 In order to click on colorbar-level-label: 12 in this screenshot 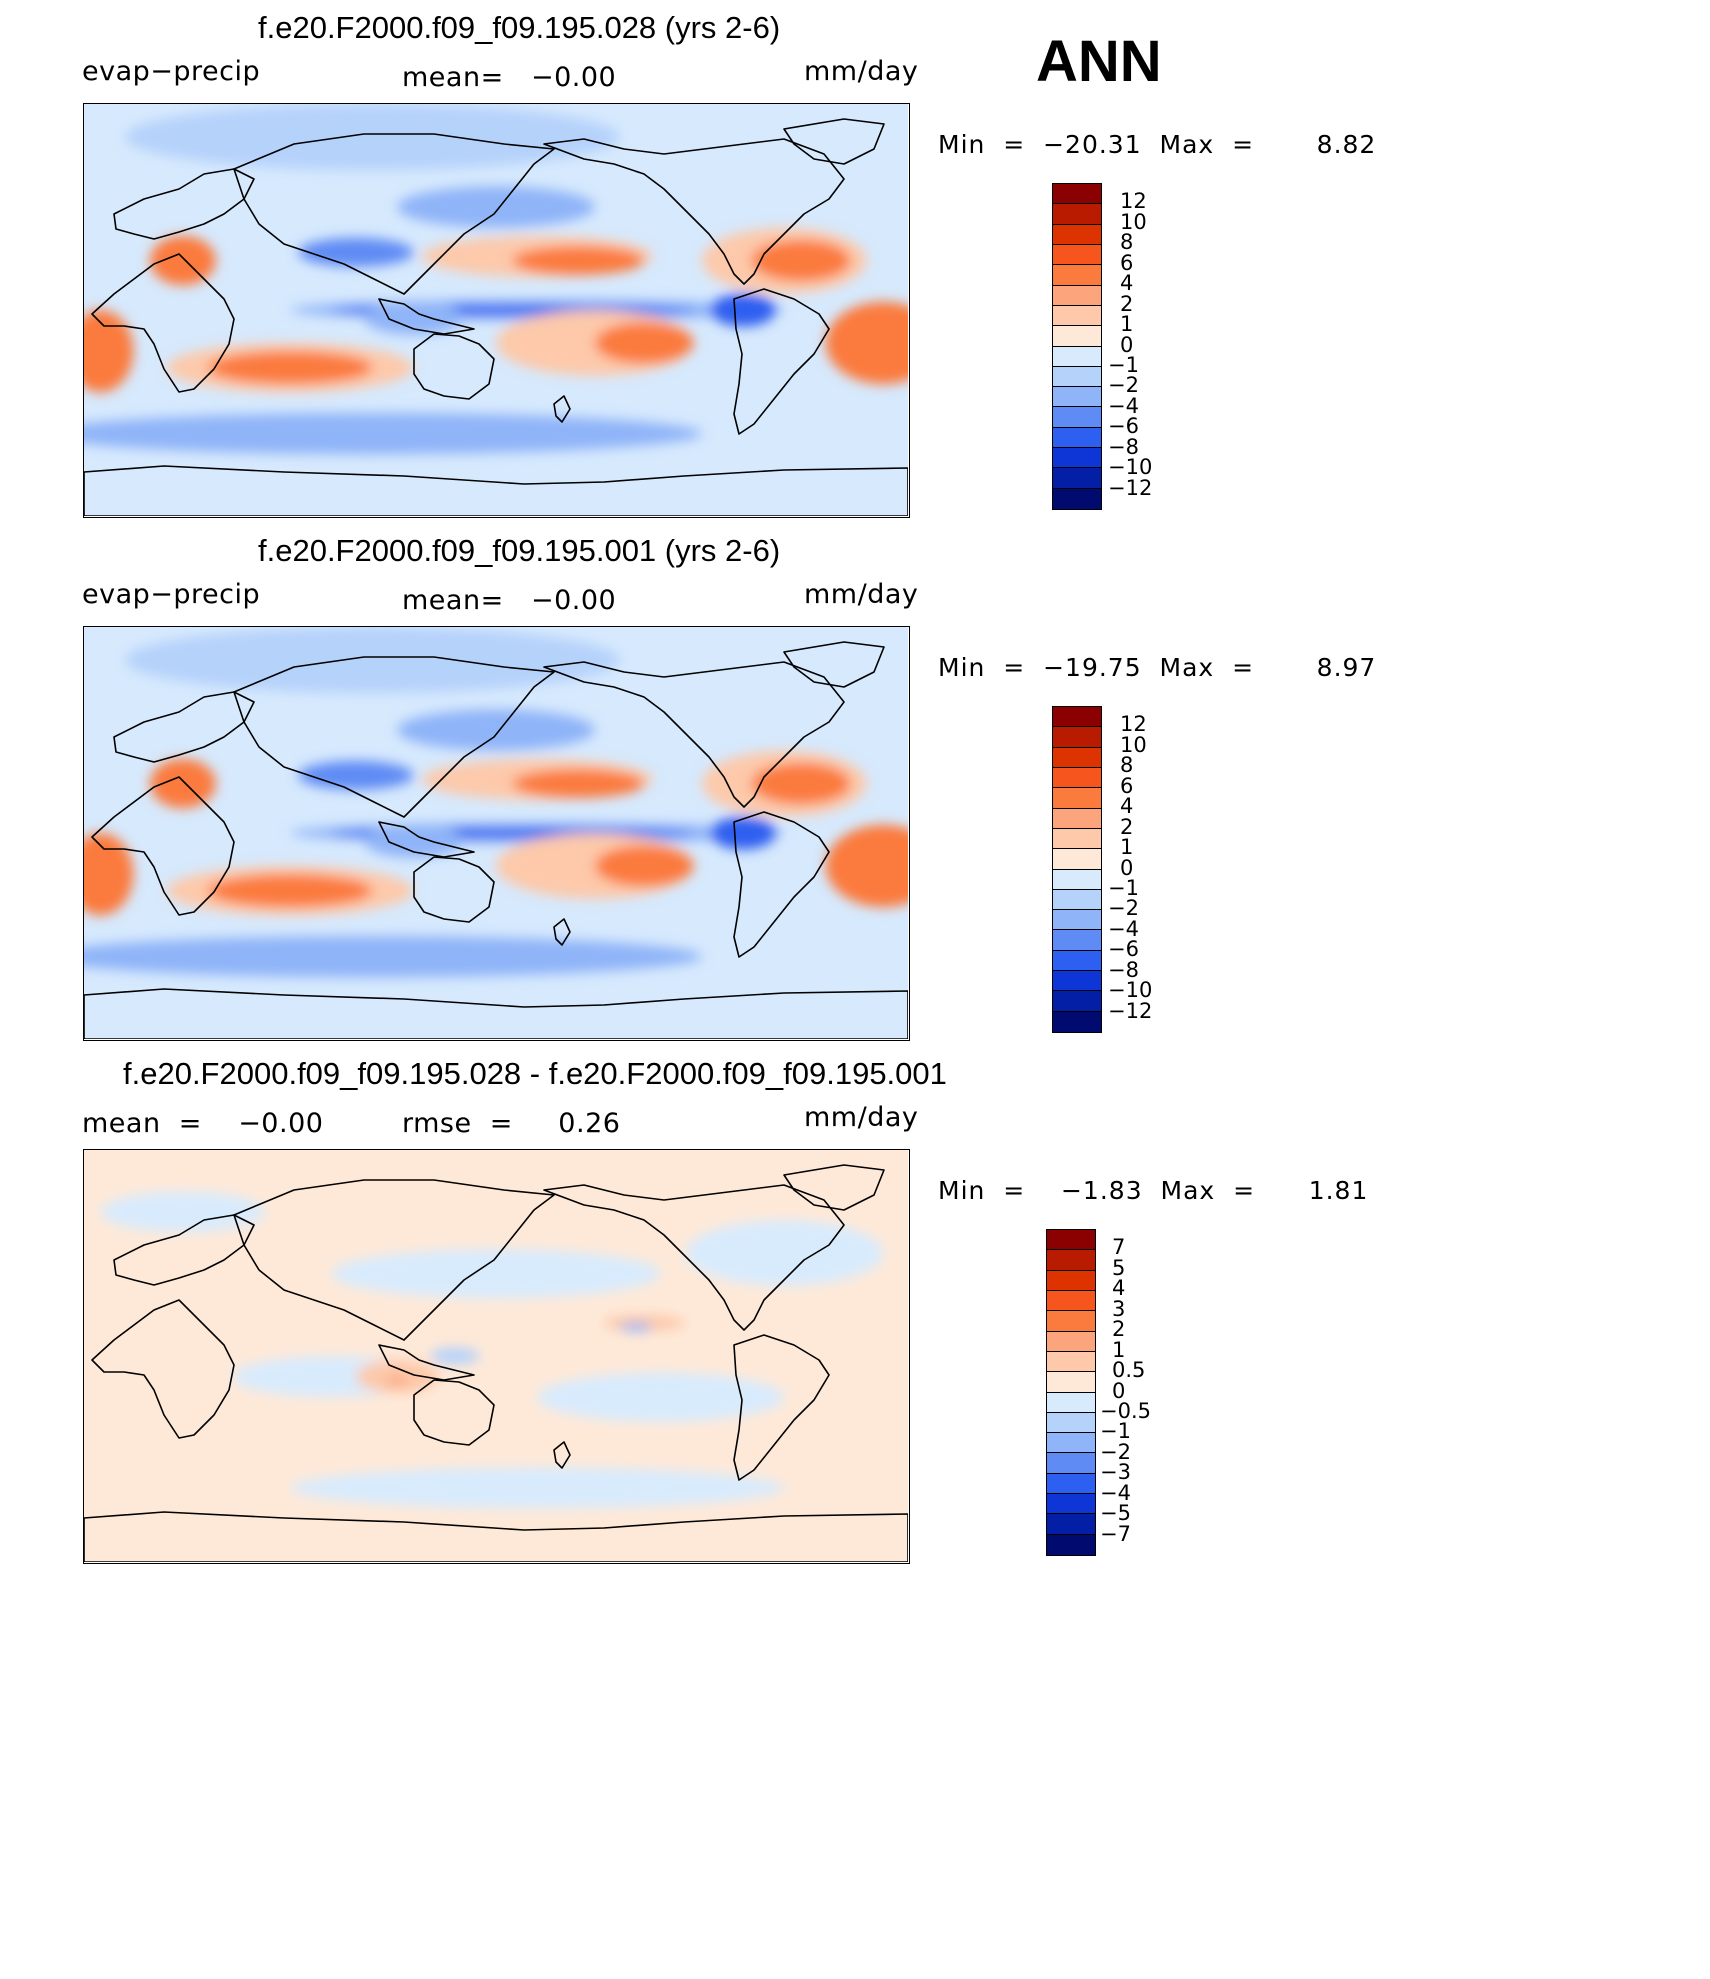, I will do `click(1133, 201)`.